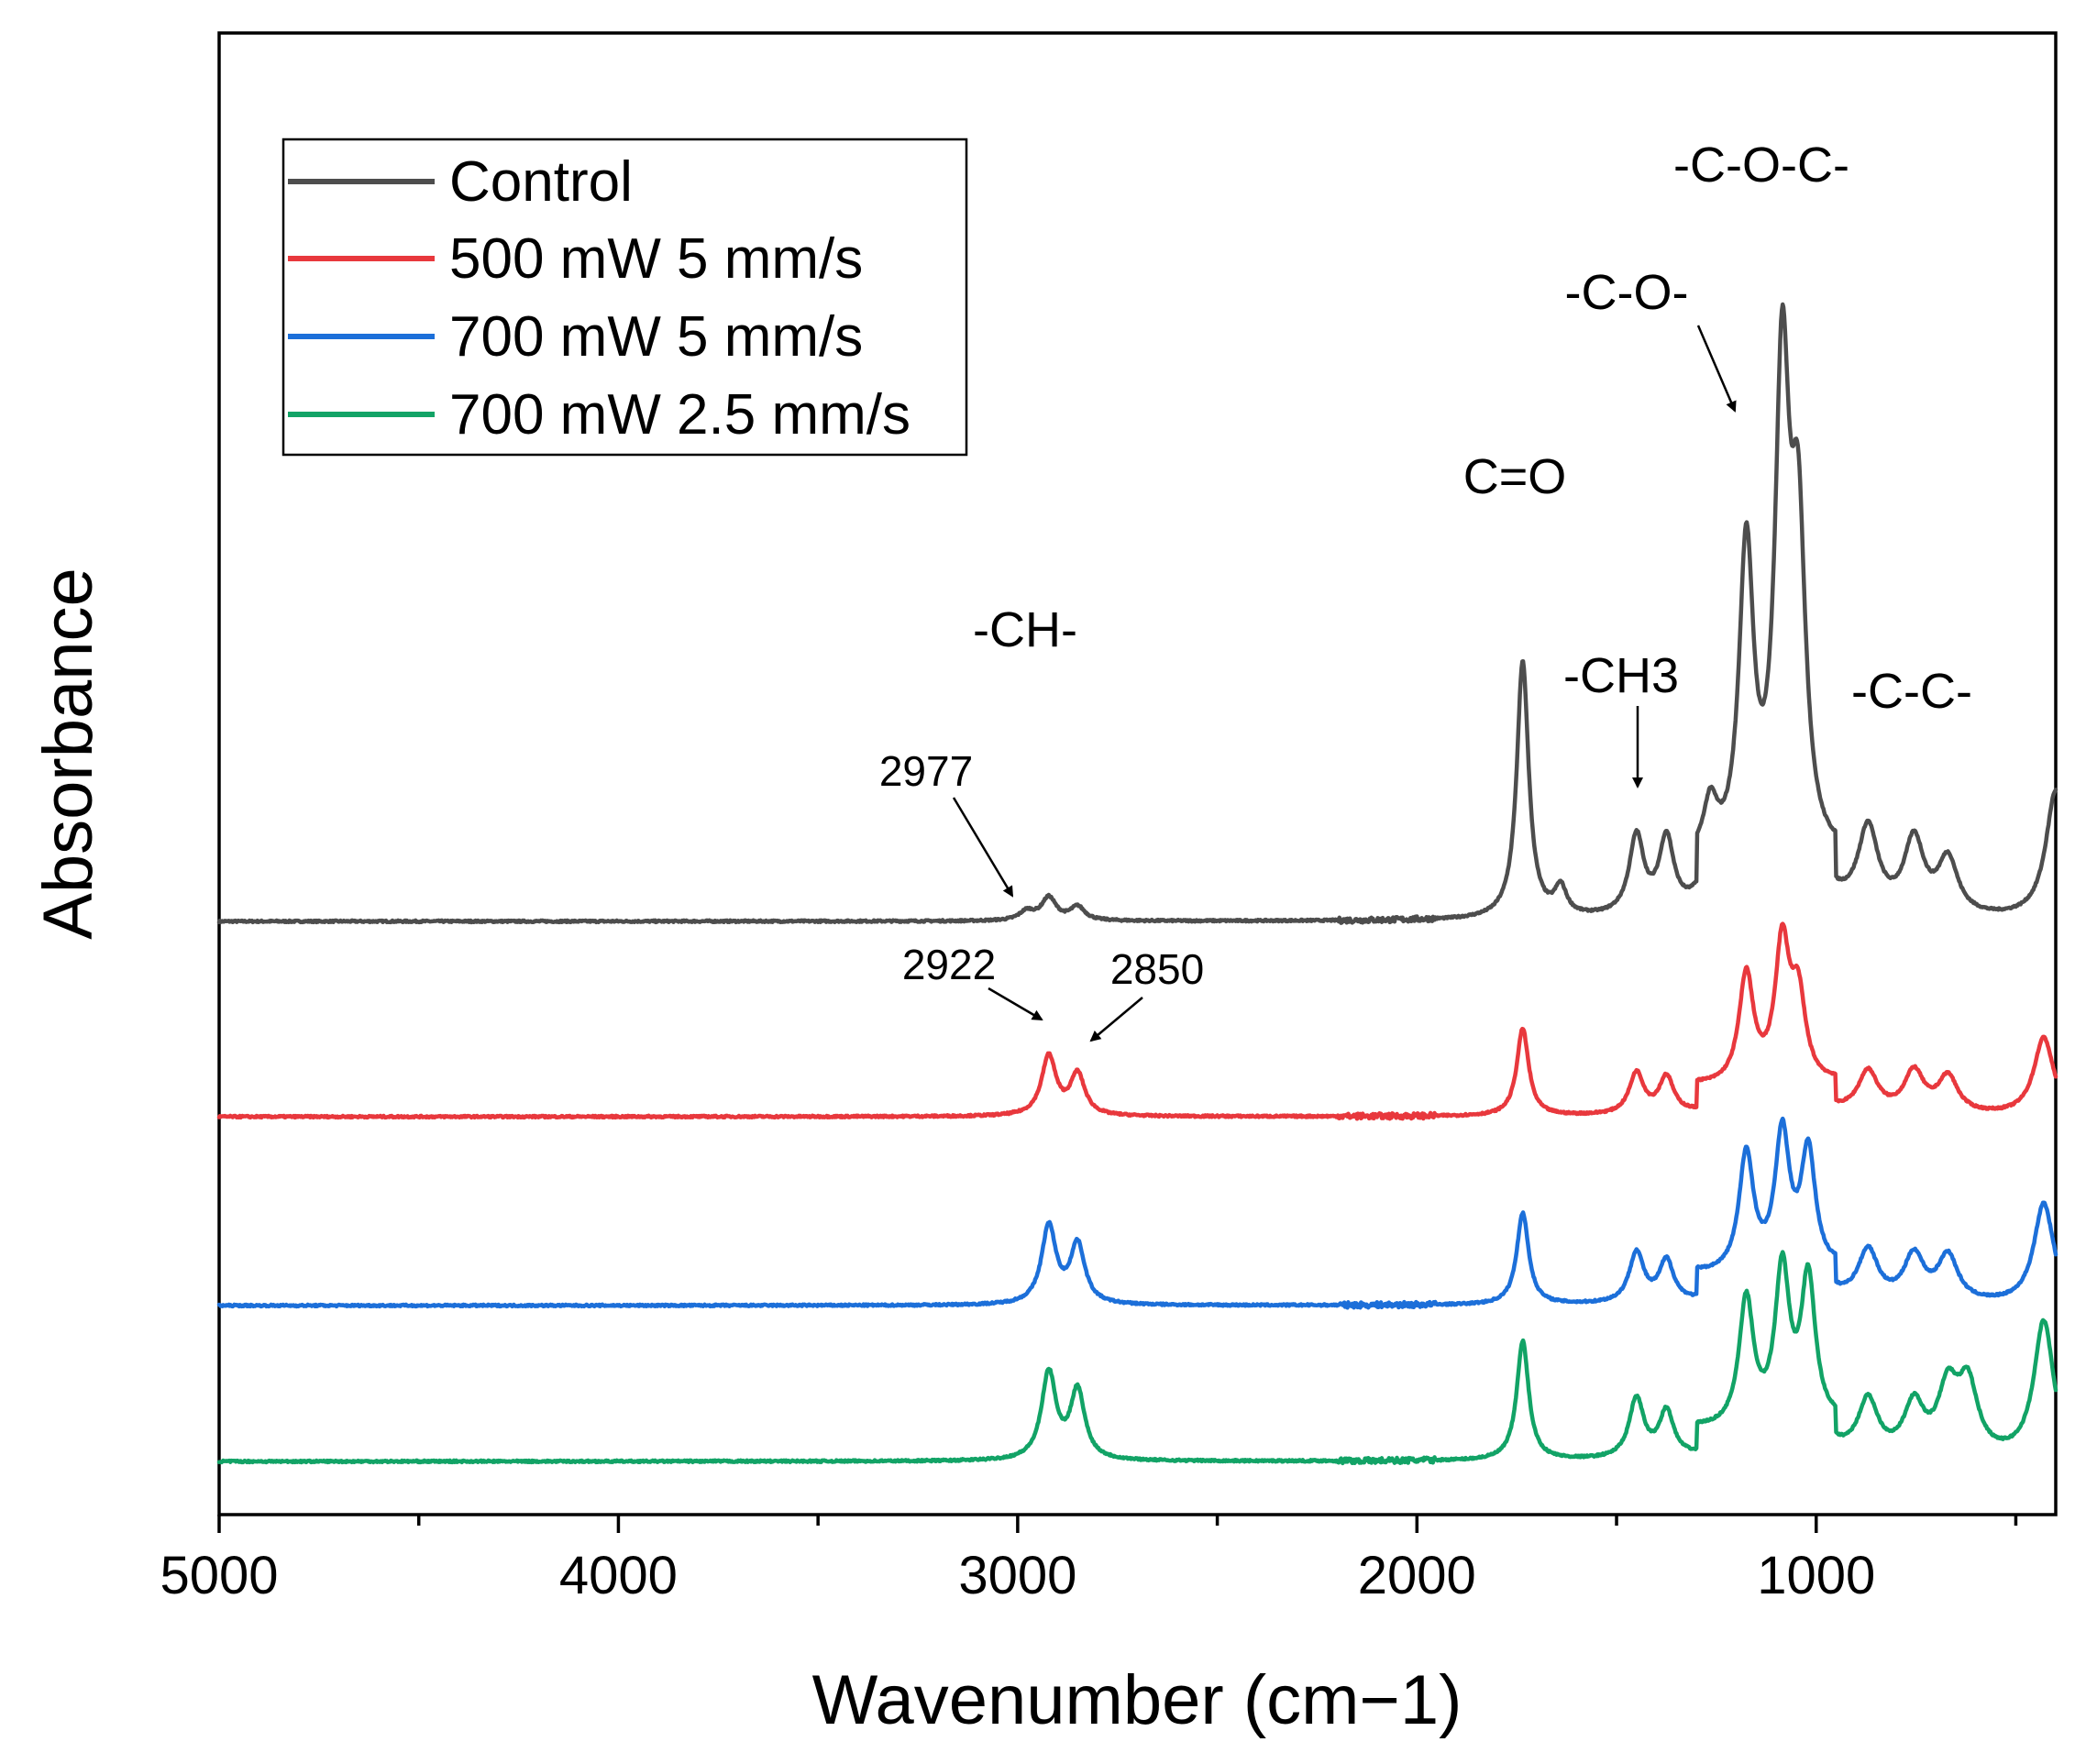 Image resolution: width=2086 pixels, height=1764 pixels. I want to click on arrow-c-o, so click(1717, 369).